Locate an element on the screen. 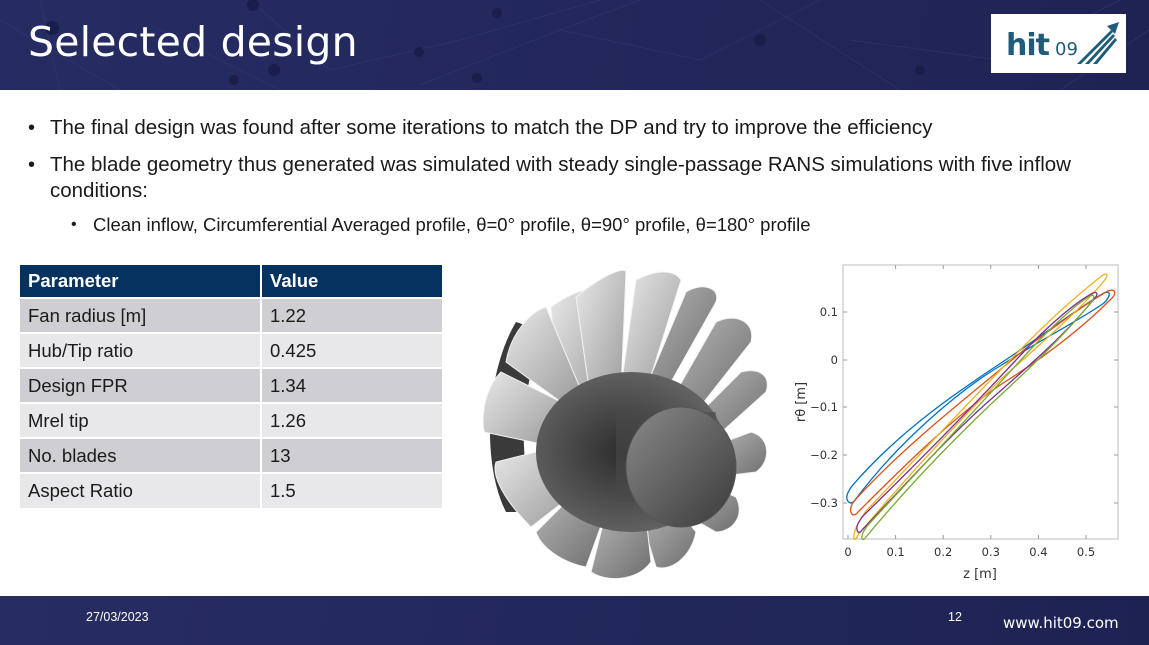 This screenshot has width=1149, height=645. parameter-cell: Fan radius [m] is located at coordinates (141, 315).